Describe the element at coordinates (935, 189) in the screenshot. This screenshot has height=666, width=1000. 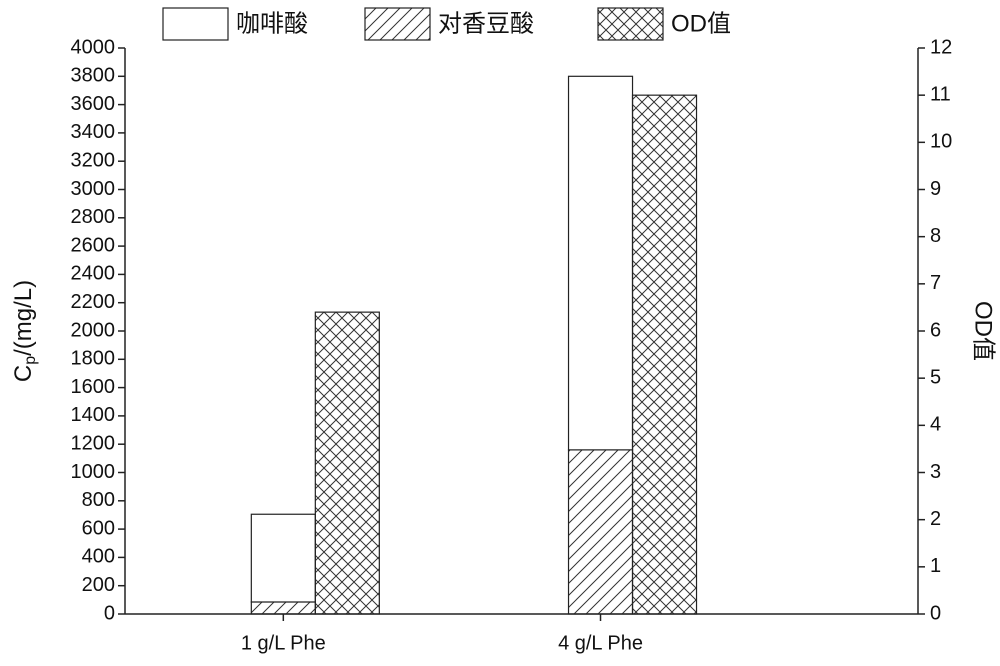
I see `y2-tick-label: 9` at that location.